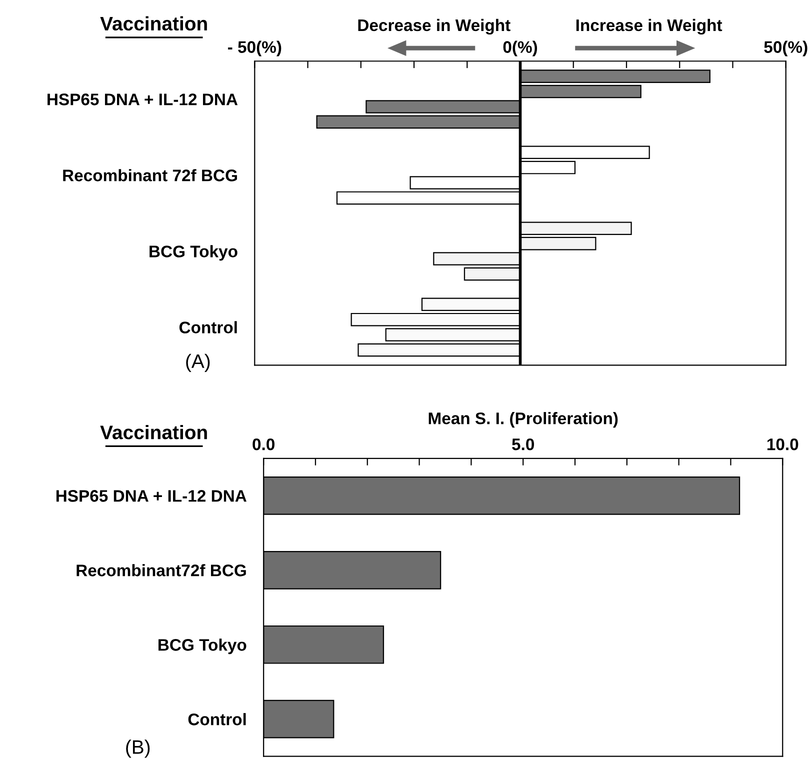  What do you see at coordinates (520, 48) in the screenshot?
I see `x-tick-label: 0(%)` at bounding box center [520, 48].